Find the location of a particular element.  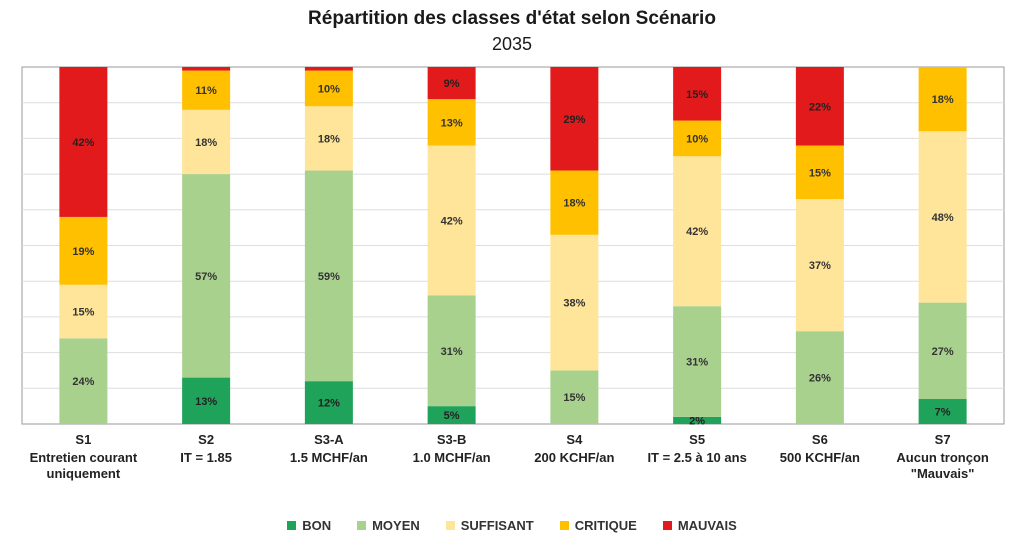

bar-segment-critique-s3-a is located at coordinates (328, 88).